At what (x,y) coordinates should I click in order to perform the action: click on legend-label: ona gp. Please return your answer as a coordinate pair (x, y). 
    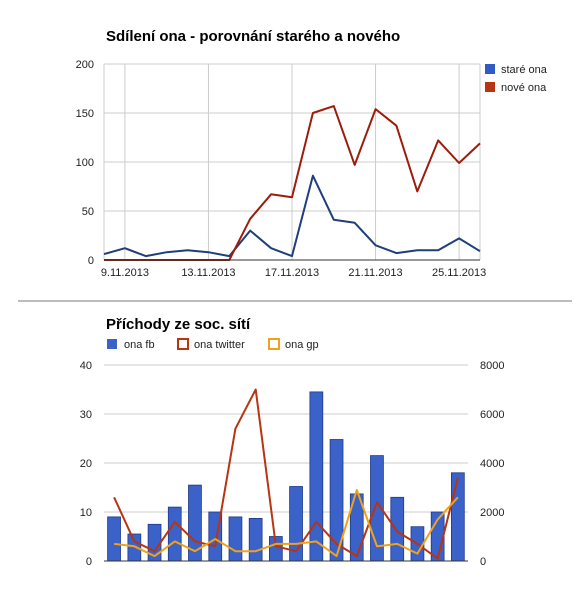
    Looking at the image, I should click on (302, 345).